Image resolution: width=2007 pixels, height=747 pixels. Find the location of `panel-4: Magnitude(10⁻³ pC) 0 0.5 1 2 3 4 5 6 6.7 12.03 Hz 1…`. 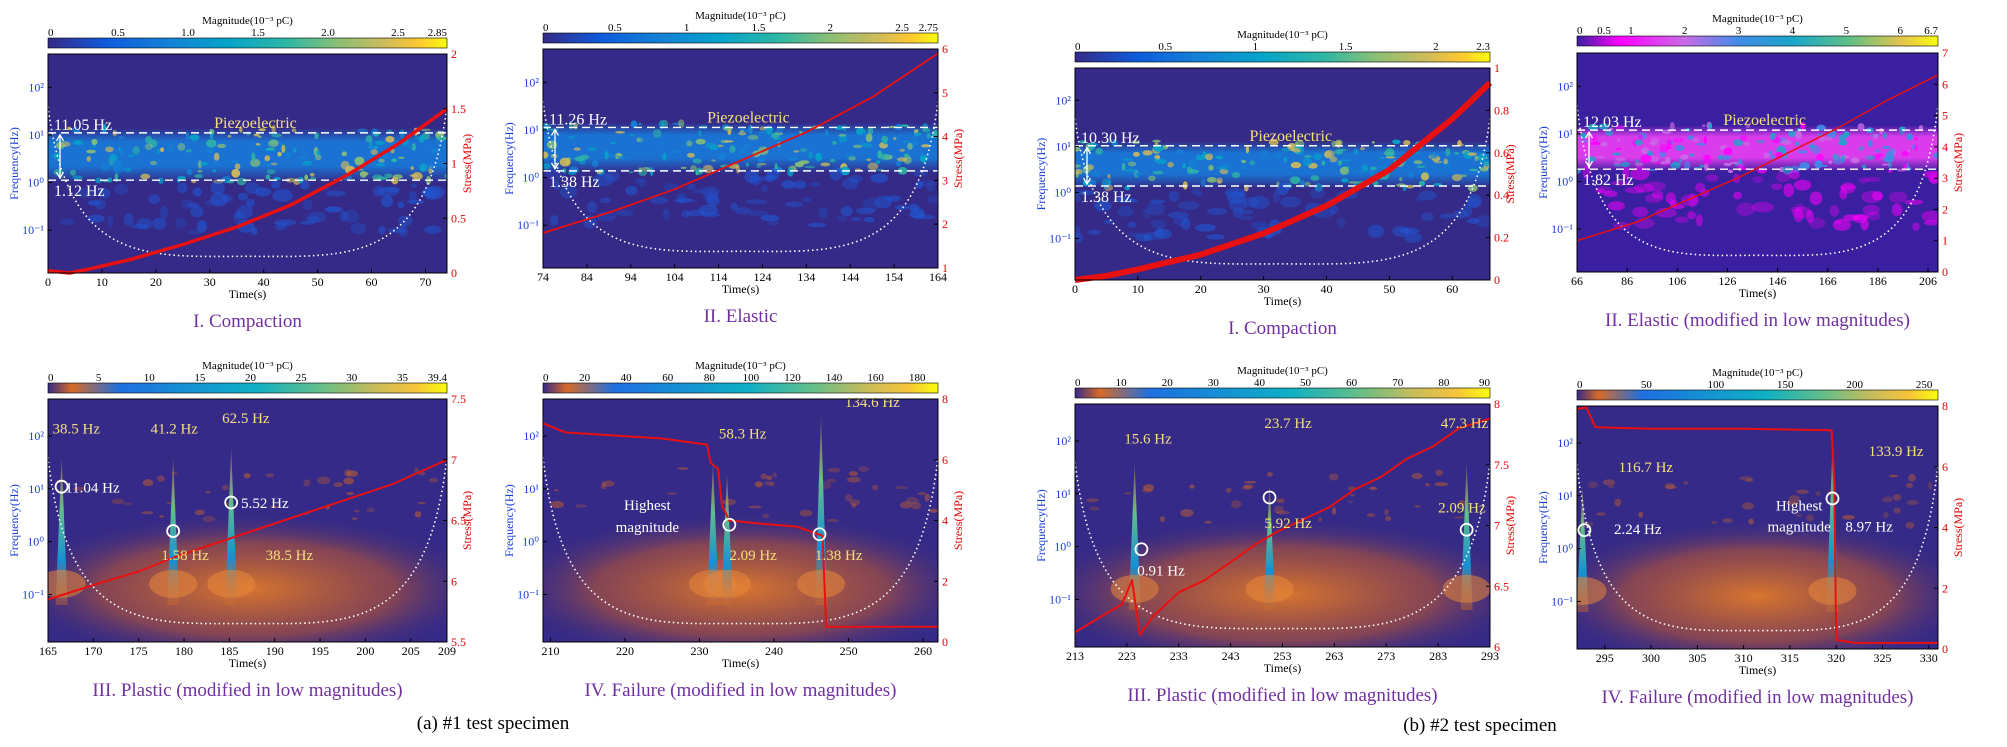

panel-4: Magnitude(10⁻³ pC) 0 0.5 1 2 3 4 5 6 6.7 12.03 Hz 1… is located at coordinates (1750, 172).